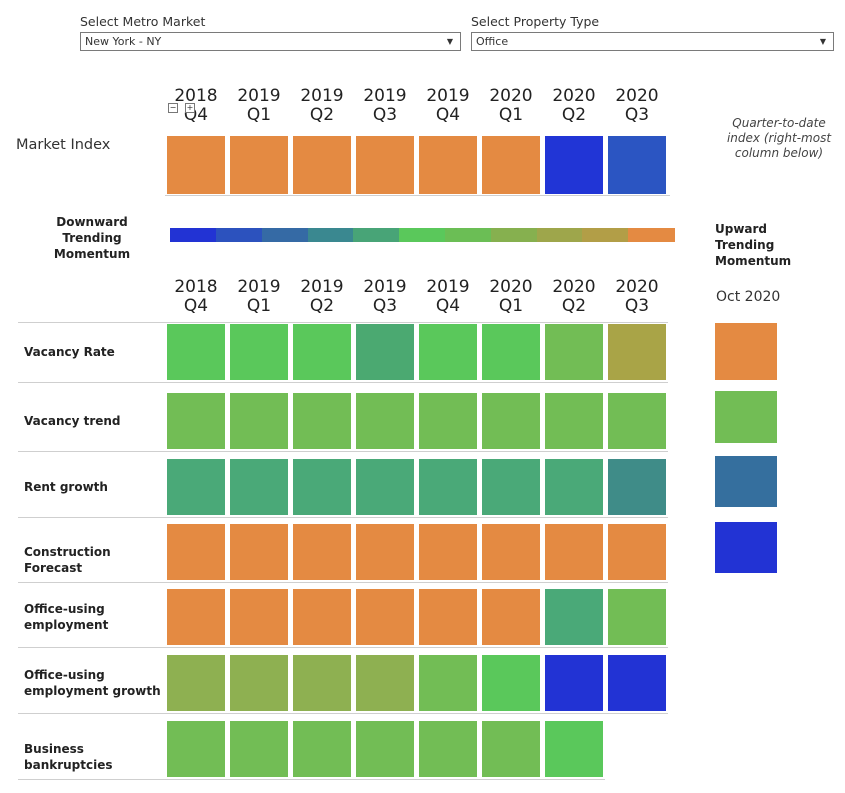  What do you see at coordinates (637, 106) in the screenshot?
I see `market-header-7: 2020 Q3` at bounding box center [637, 106].